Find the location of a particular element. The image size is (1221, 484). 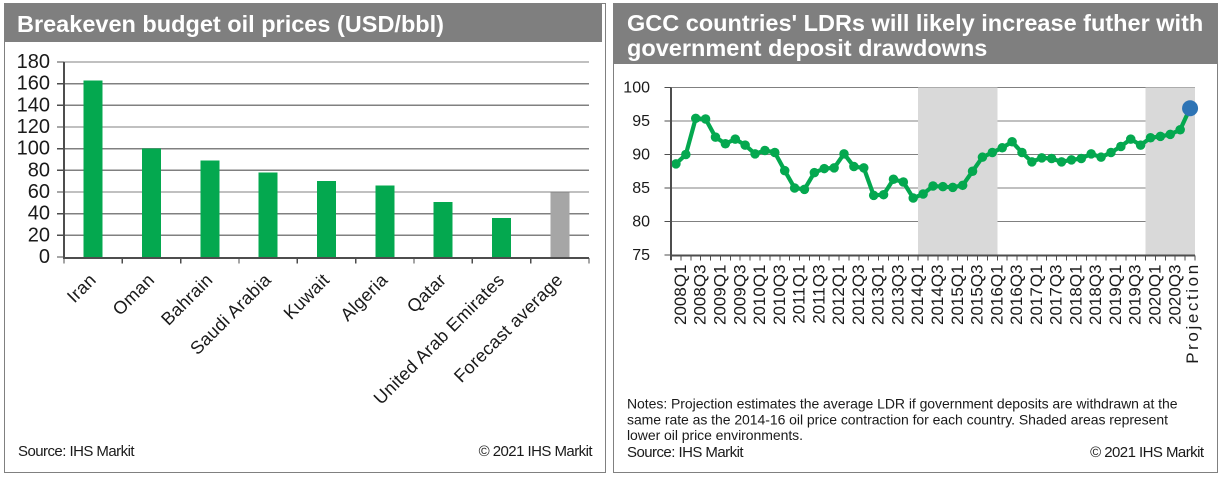

svg-text: 2011Q3 is located at coordinates (818, 294).